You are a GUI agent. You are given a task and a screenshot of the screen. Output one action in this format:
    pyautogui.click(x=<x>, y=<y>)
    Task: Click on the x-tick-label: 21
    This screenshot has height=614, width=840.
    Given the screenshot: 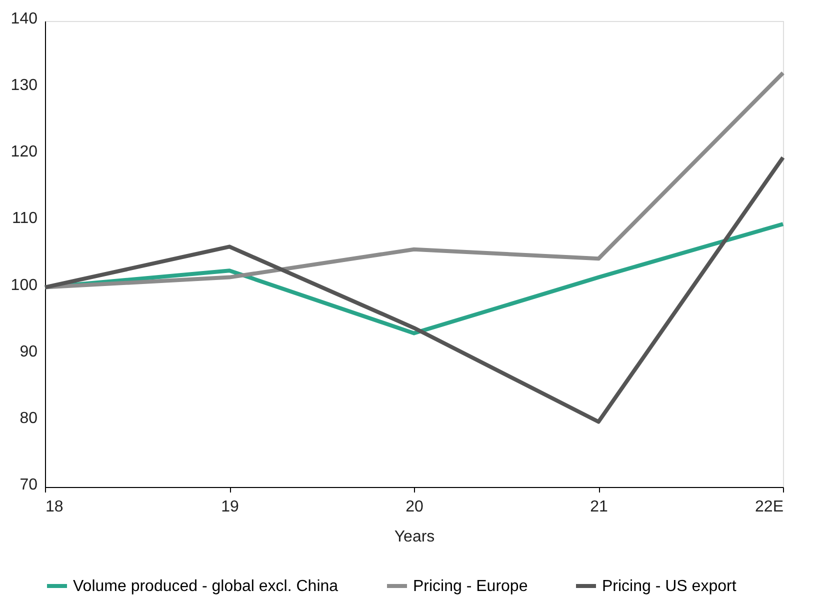 What is the action you would take?
    pyautogui.click(x=599, y=507)
    